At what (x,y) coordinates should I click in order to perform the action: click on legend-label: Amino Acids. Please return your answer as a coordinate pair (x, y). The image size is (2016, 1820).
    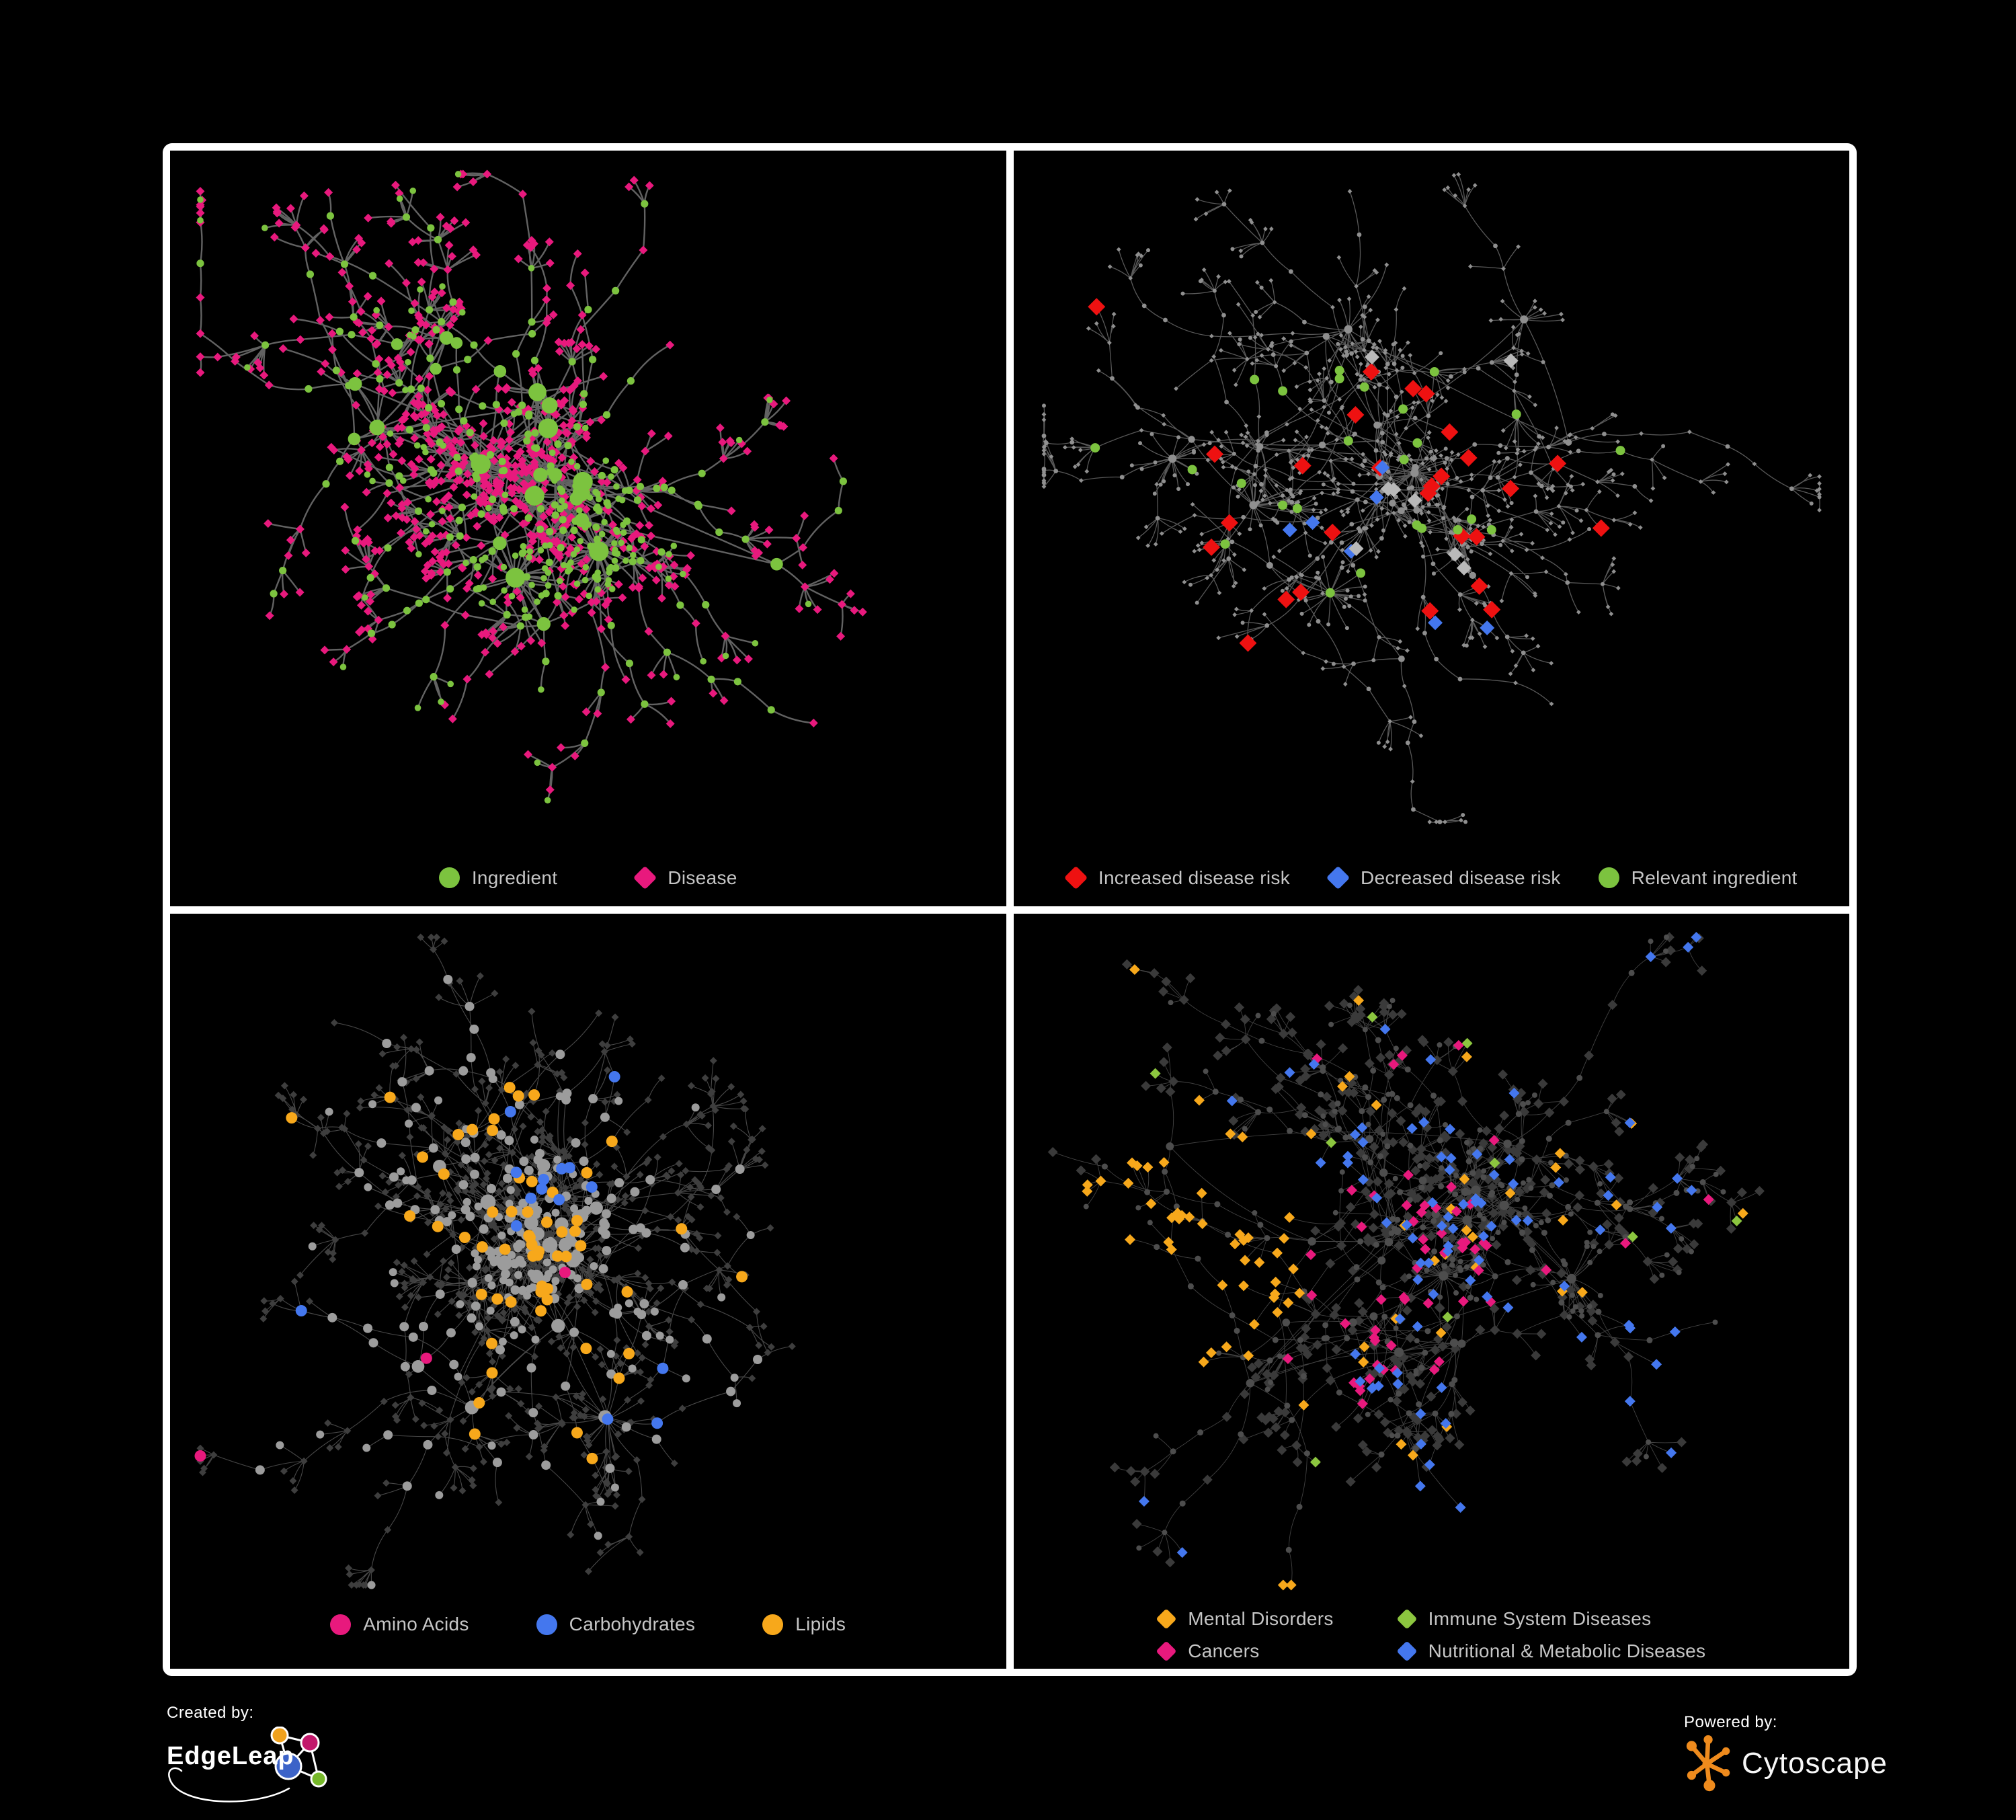
    Looking at the image, I should click on (416, 1624).